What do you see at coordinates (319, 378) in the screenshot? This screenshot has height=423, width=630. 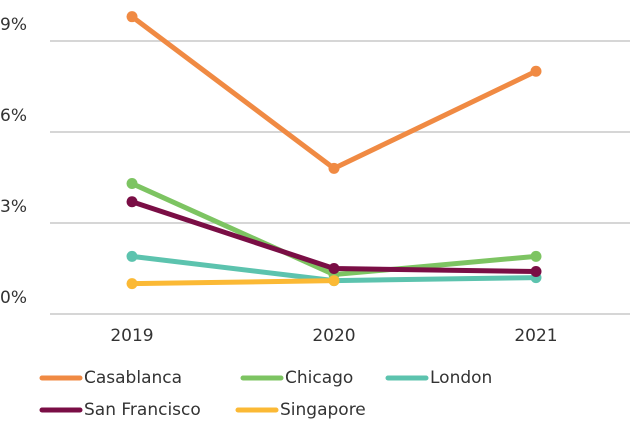 I see `legend-label: Chicago` at bounding box center [319, 378].